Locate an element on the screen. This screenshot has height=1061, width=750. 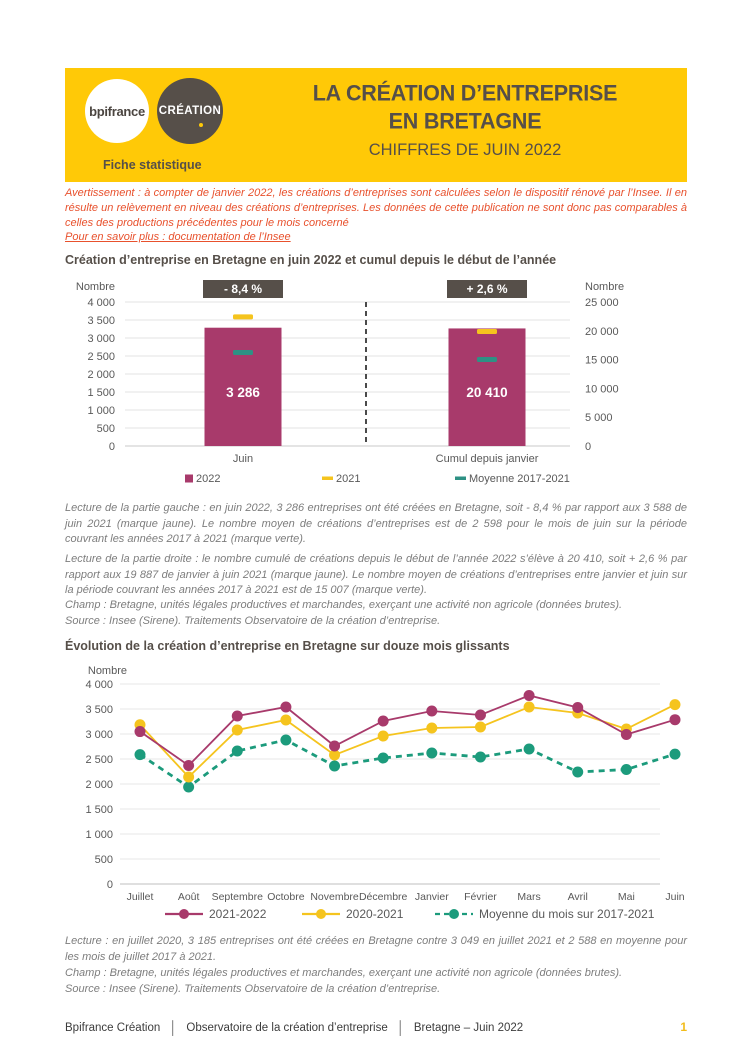
footer-item-region-date: Bretagne – Juin 2022 is located at coordinates (468, 1027).